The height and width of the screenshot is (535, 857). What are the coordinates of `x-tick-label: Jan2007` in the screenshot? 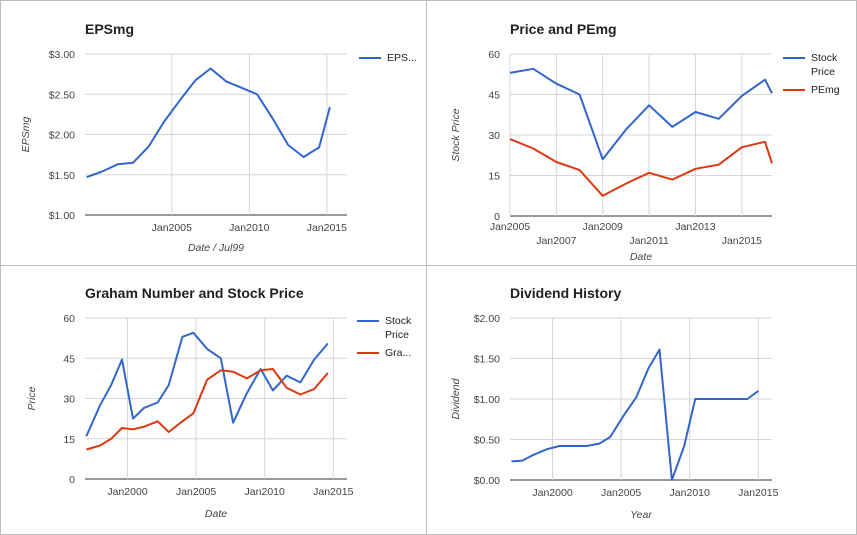 It's located at (556, 241).